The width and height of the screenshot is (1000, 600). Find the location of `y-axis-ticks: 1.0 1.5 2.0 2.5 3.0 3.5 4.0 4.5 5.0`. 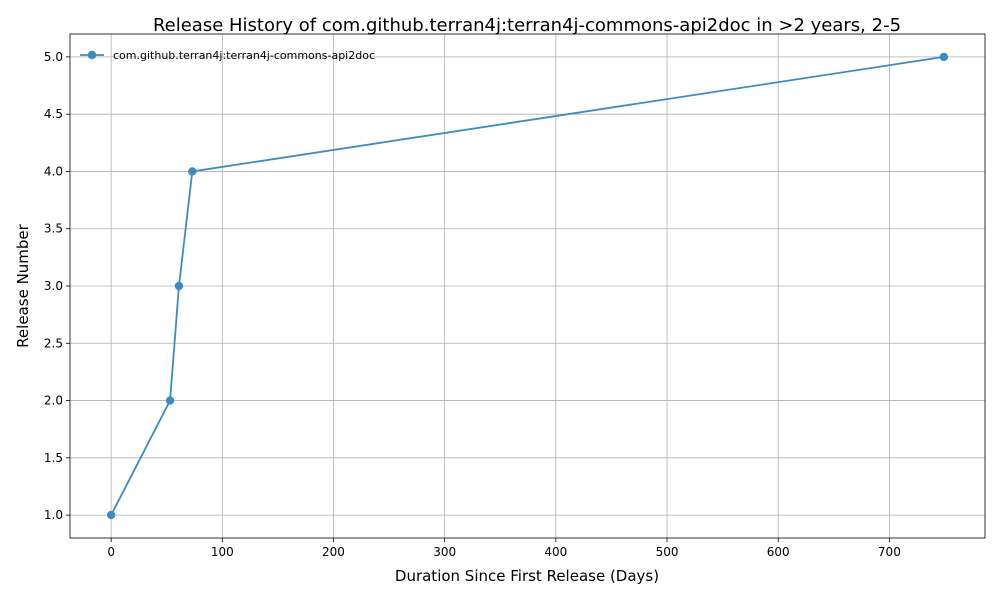

y-axis-ticks: 1.0 1.5 2.0 2.5 3.0 3.5 4.0 4.5 5.0 is located at coordinates (57, 286).